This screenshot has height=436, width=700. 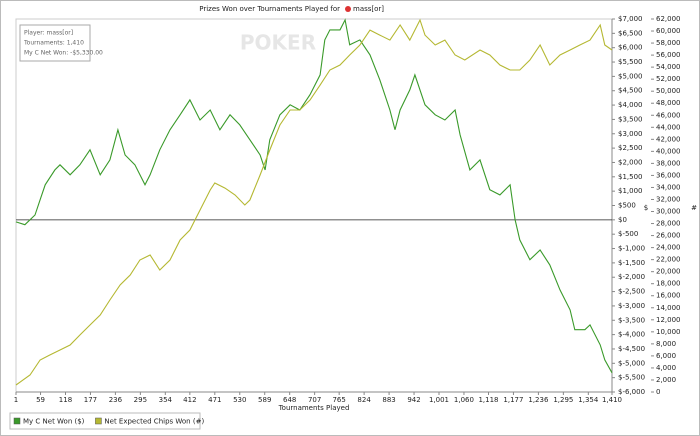 I want to click on x-tick-label: 589, so click(x=264, y=400).